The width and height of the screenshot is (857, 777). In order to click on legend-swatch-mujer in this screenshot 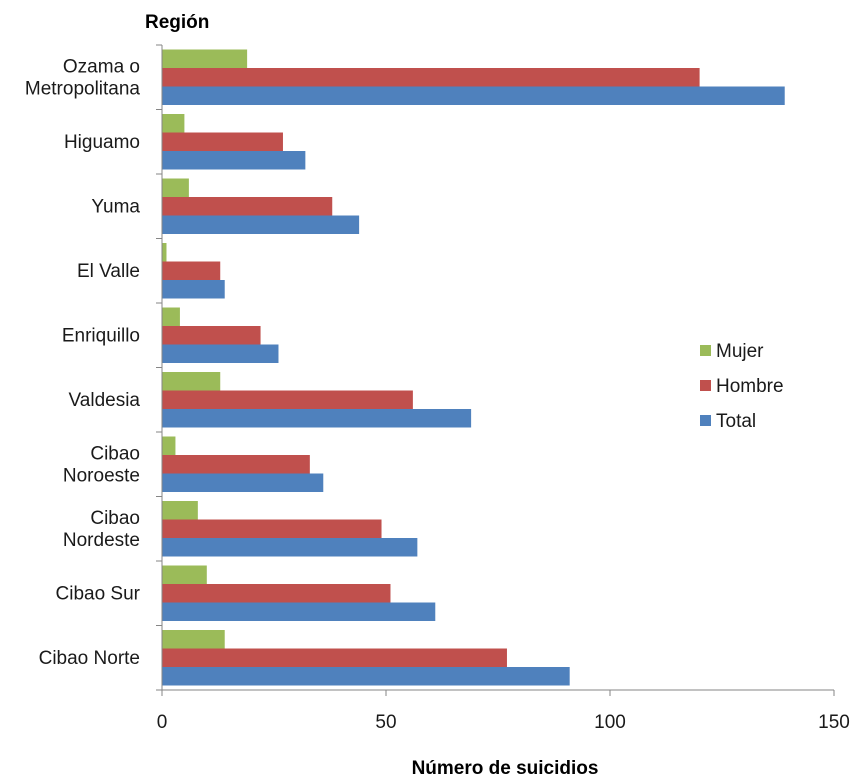, I will do `click(705, 350)`.